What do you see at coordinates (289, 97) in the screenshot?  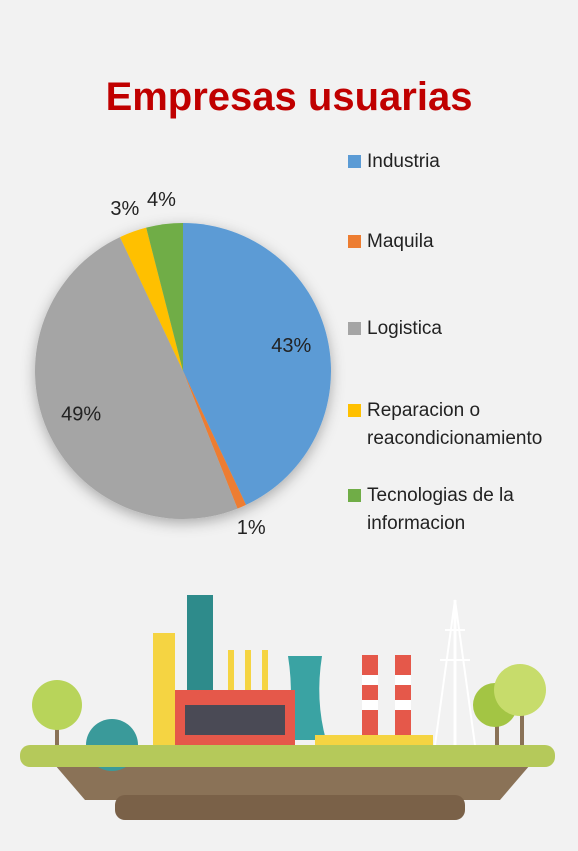 I see `chart-title: Empresas usuarias` at bounding box center [289, 97].